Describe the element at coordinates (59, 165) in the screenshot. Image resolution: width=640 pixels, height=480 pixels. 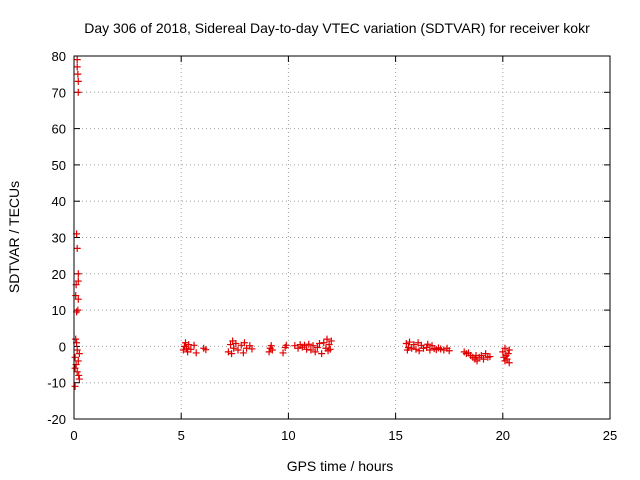
I see `y-tick-label: 50` at that location.